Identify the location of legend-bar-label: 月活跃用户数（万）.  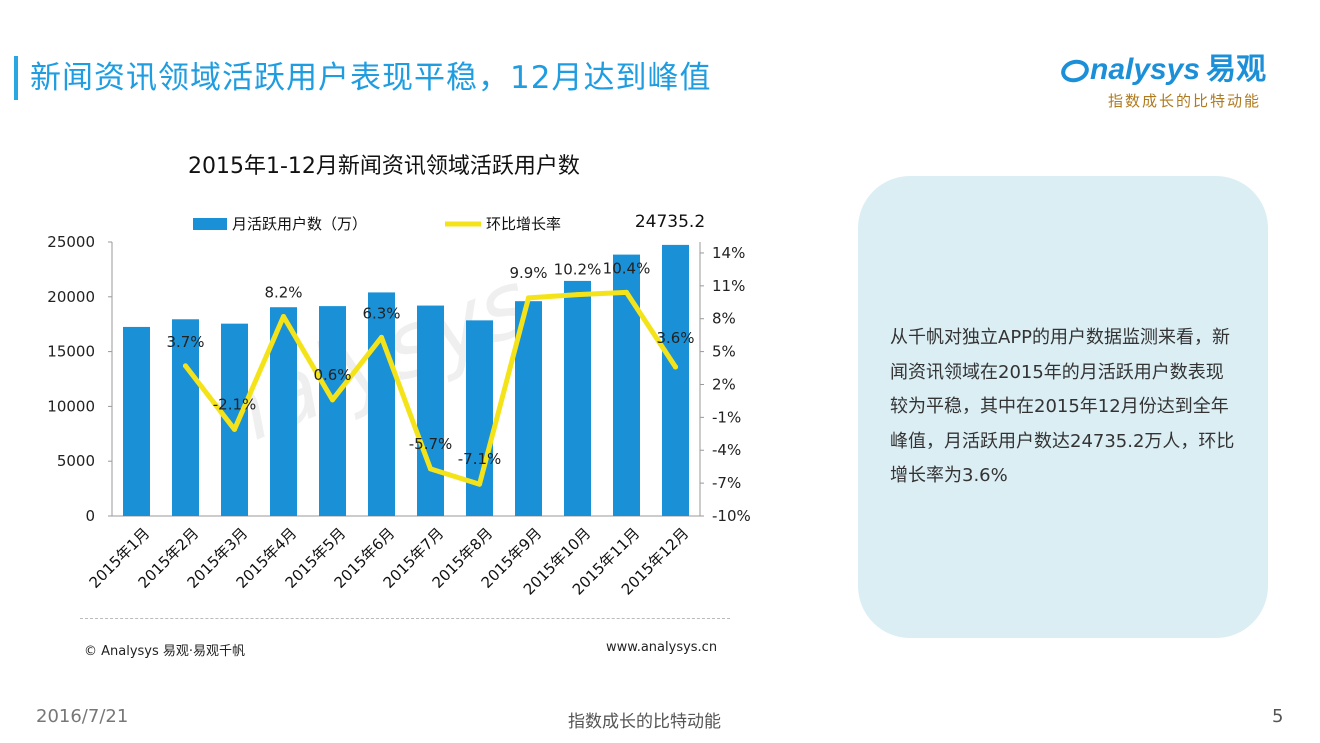
(299, 224).